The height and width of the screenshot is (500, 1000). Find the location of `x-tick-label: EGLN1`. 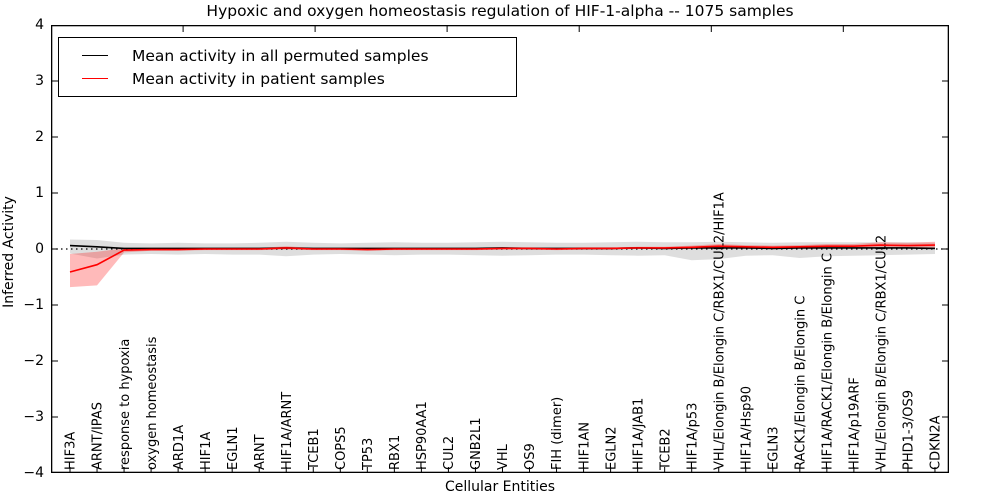

x-tick-label: EGLN1 is located at coordinates (233, 448).